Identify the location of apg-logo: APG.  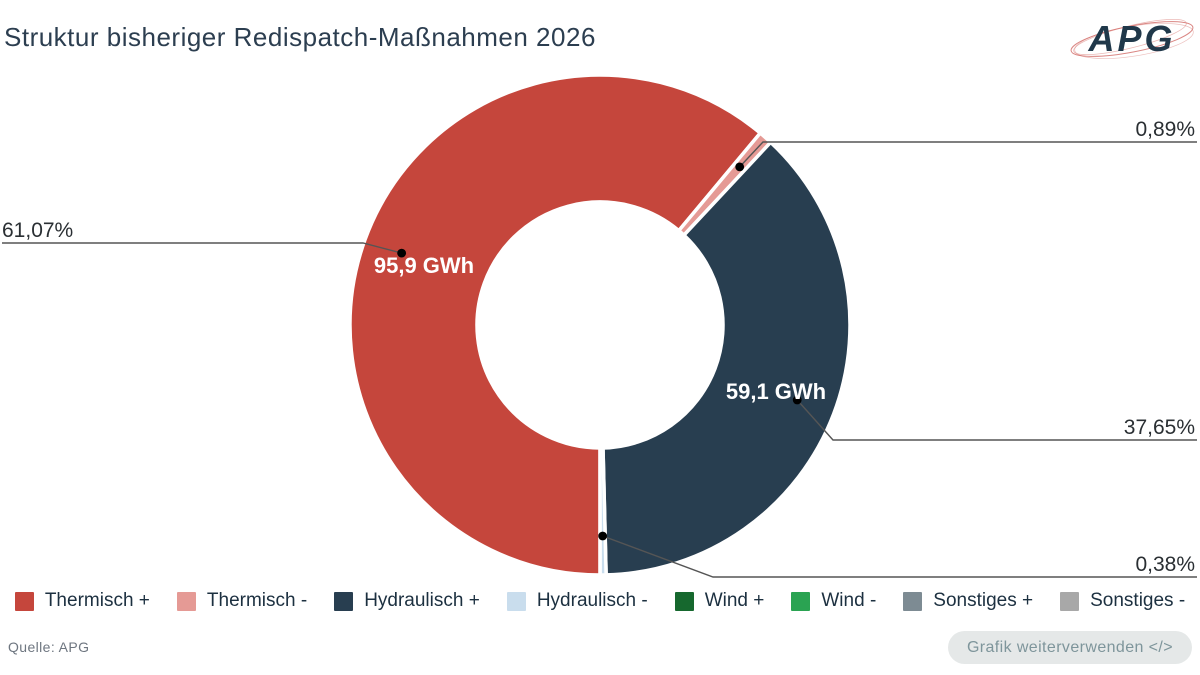
(1132, 38).